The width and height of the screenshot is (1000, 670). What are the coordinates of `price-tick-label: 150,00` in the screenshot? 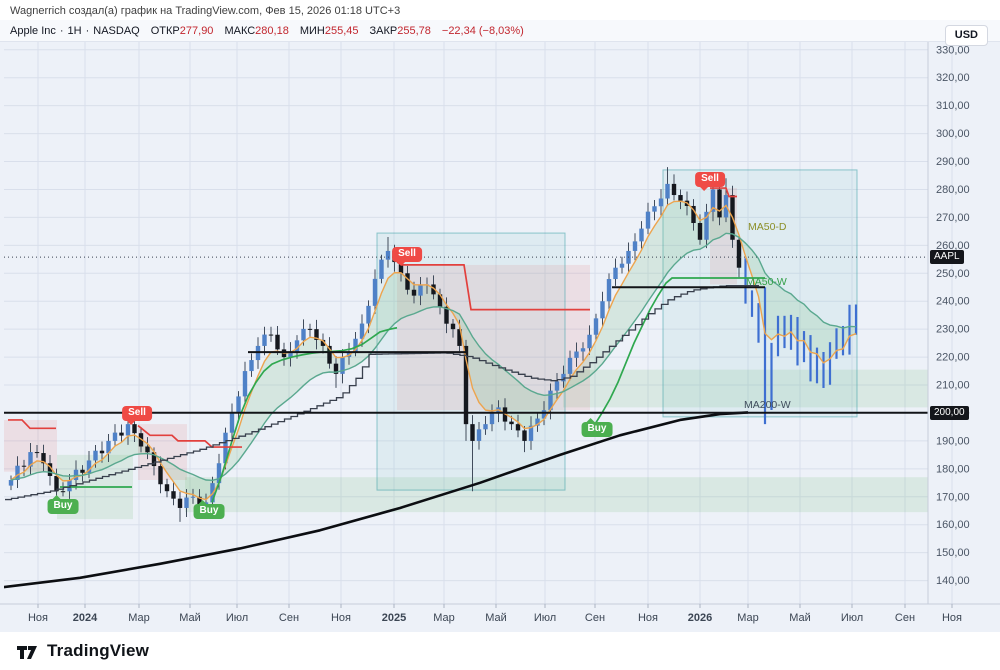 It's located at (953, 553).